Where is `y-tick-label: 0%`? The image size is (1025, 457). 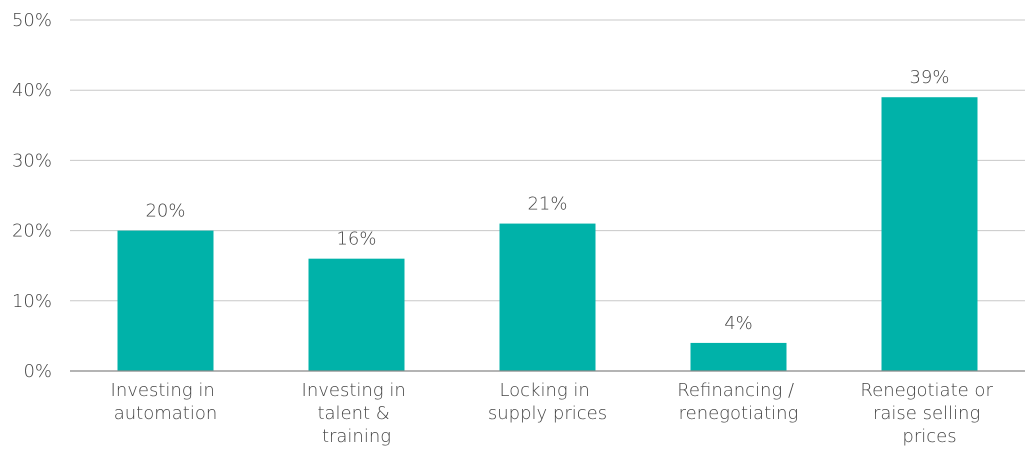
y-tick-label: 0% is located at coordinates (37, 371).